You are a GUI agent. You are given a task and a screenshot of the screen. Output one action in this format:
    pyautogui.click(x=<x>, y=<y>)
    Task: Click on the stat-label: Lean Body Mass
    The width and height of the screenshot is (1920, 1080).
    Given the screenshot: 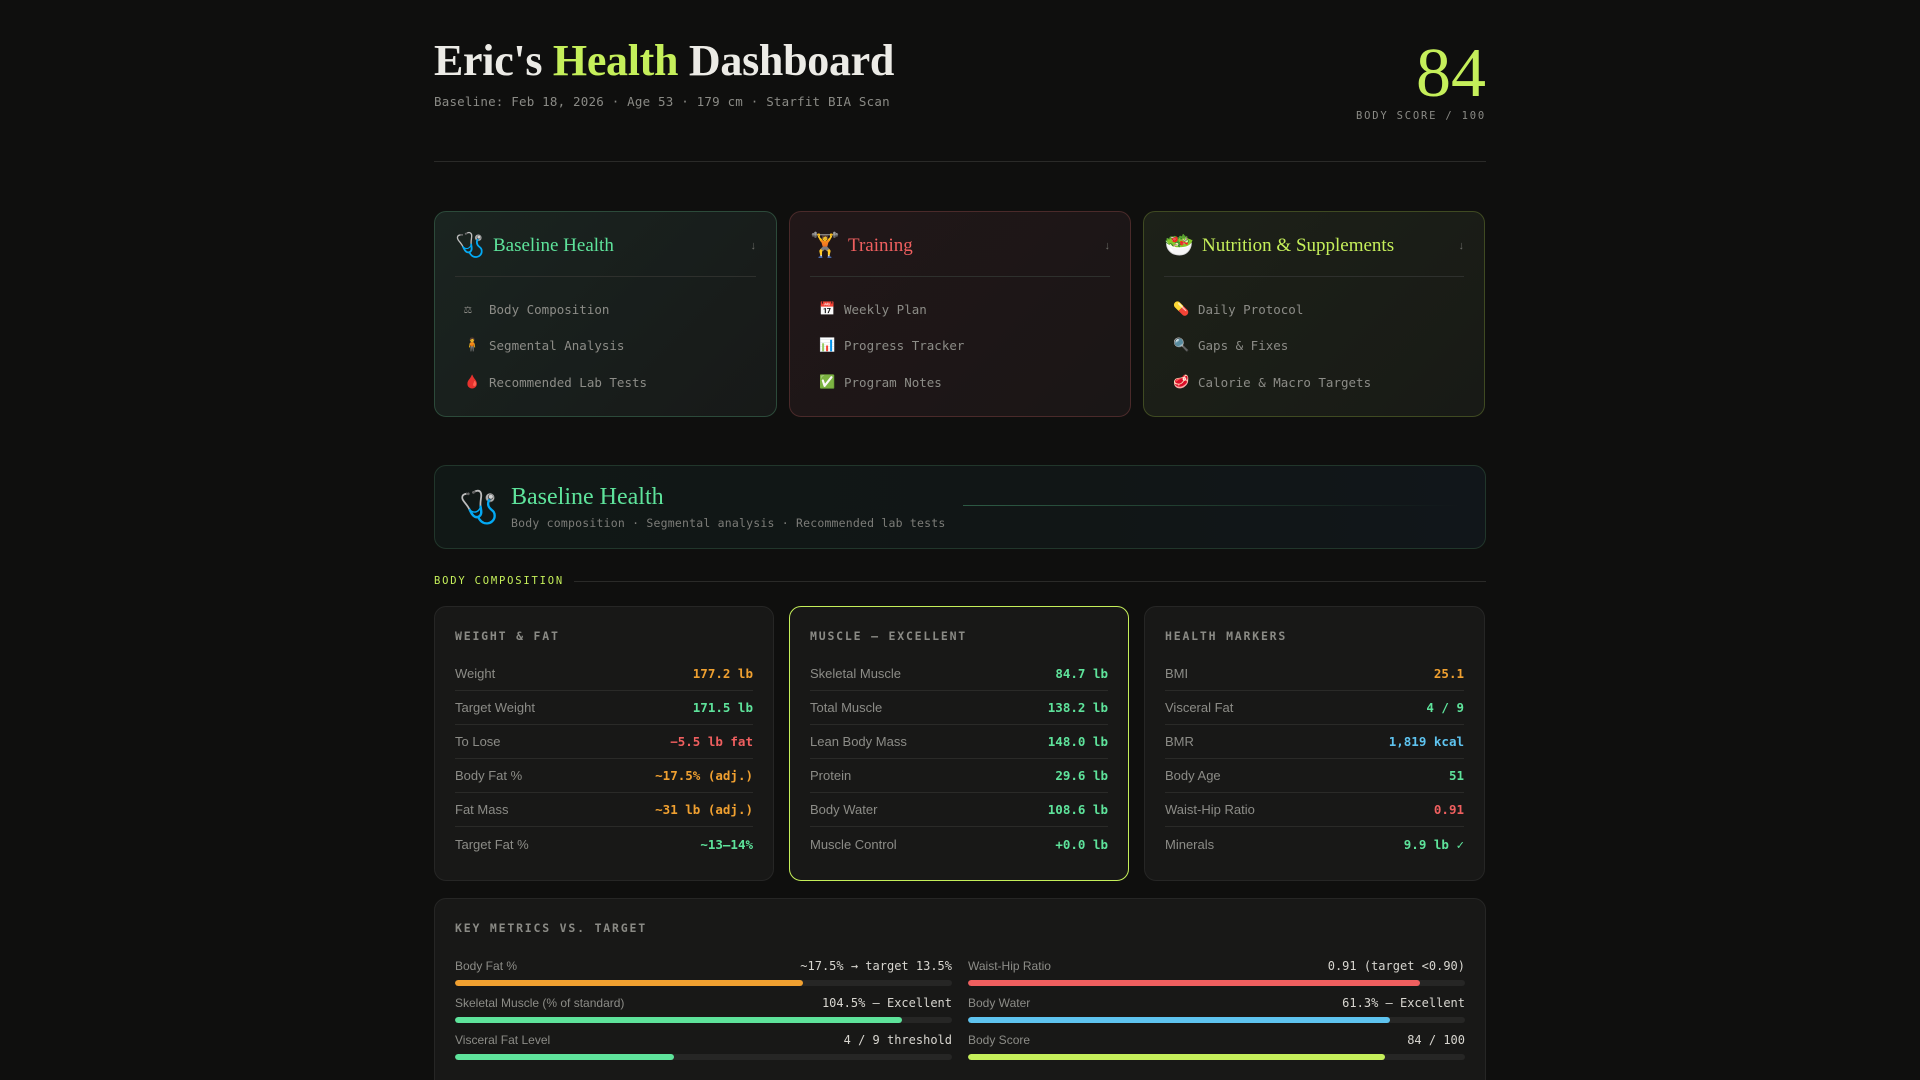 What is the action you would take?
    pyautogui.click(x=858, y=741)
    